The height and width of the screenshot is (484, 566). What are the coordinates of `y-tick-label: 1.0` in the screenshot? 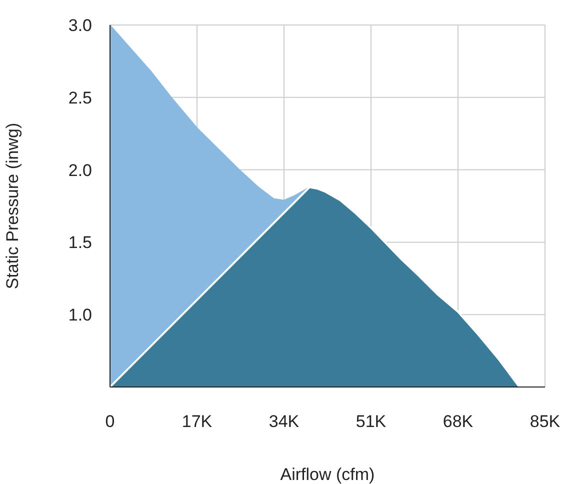 It's located at (80, 315).